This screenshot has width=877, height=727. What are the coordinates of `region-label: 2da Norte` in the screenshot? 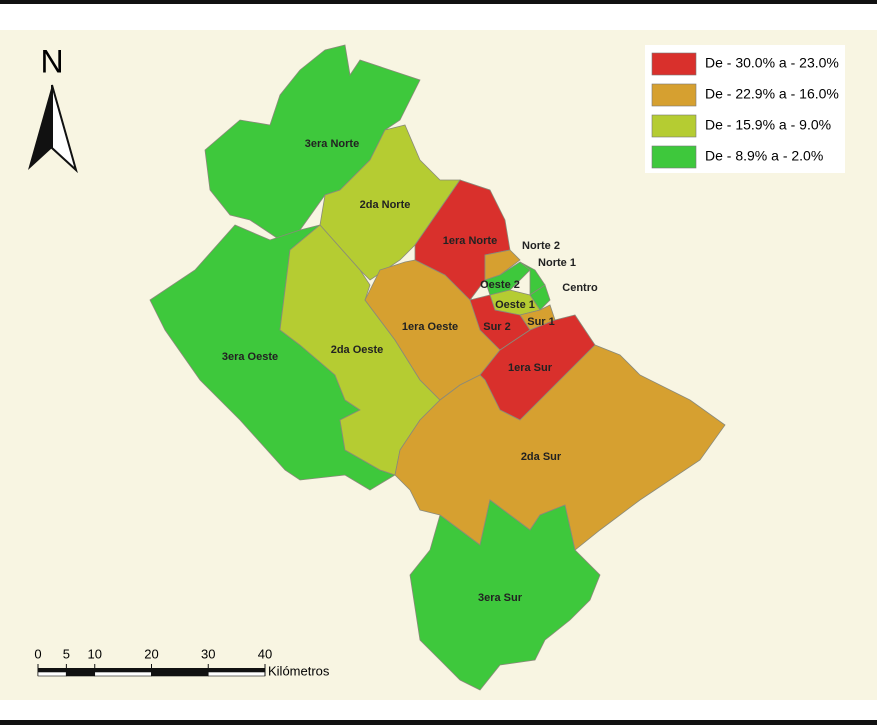 It's located at (385, 205).